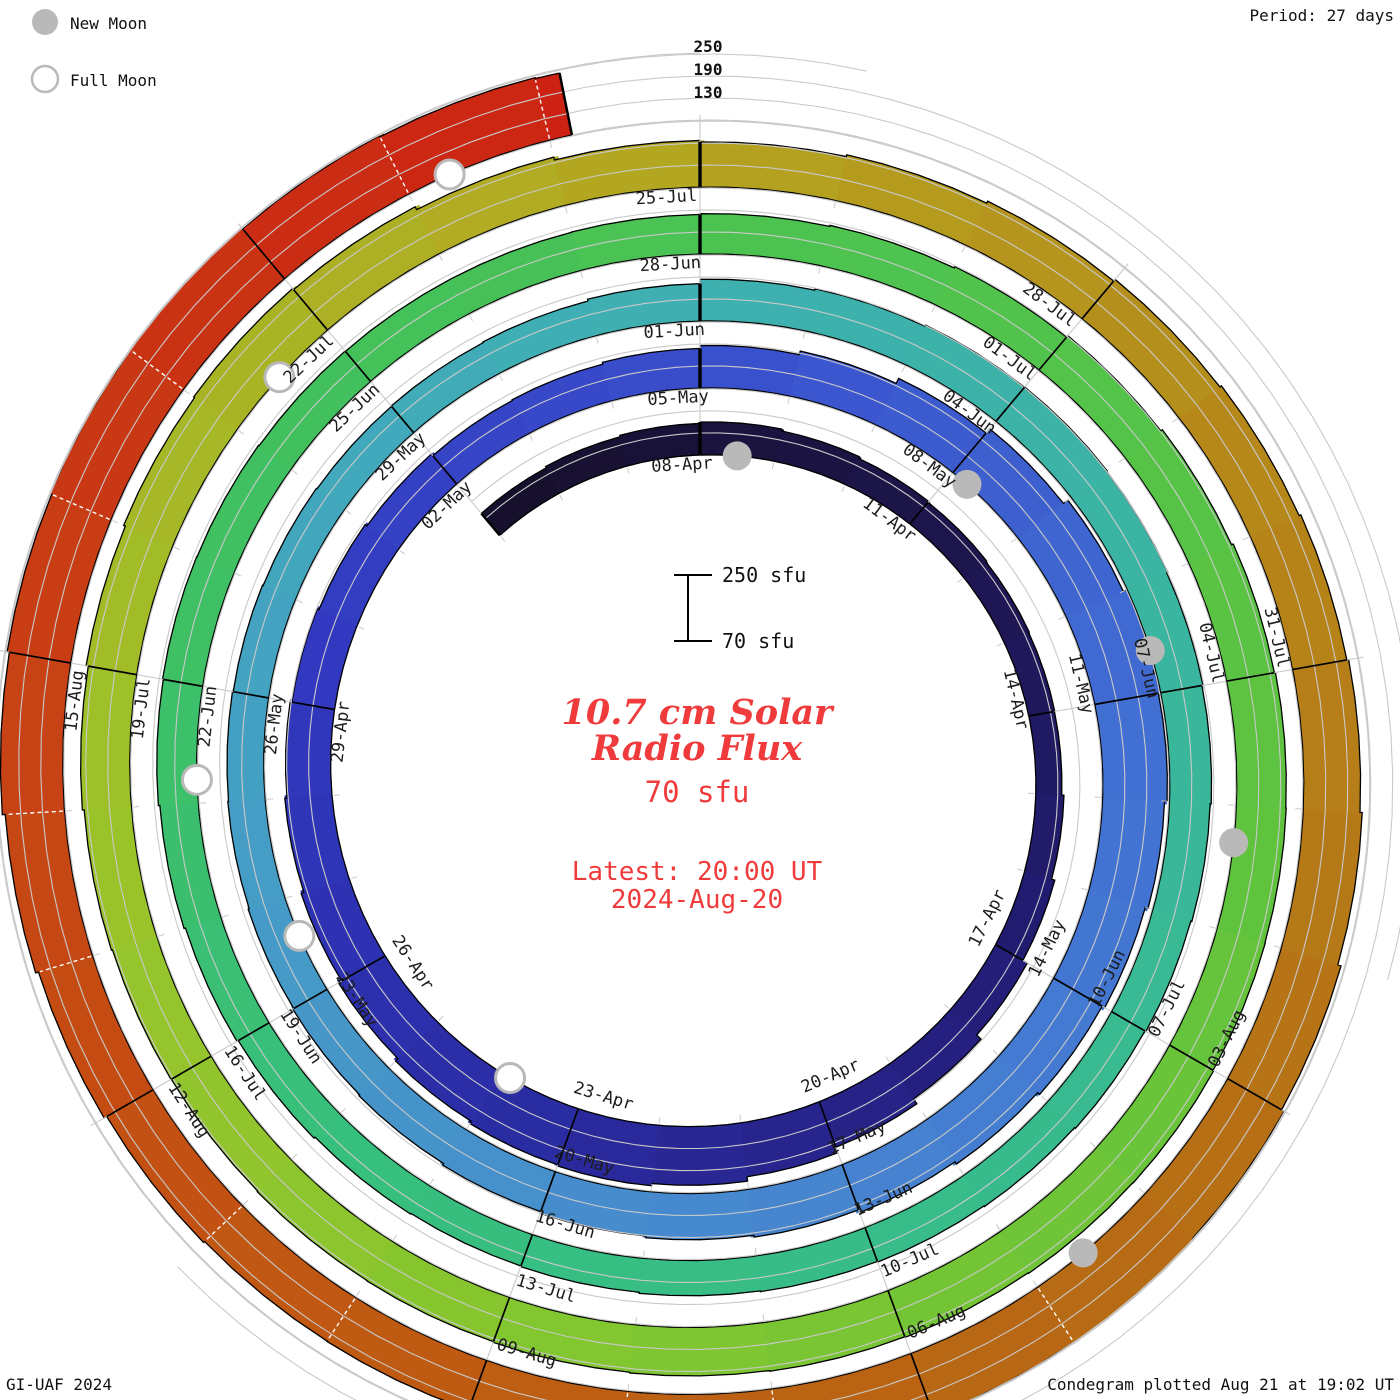  I want to click on full-moon-icon, so click(45, 79).